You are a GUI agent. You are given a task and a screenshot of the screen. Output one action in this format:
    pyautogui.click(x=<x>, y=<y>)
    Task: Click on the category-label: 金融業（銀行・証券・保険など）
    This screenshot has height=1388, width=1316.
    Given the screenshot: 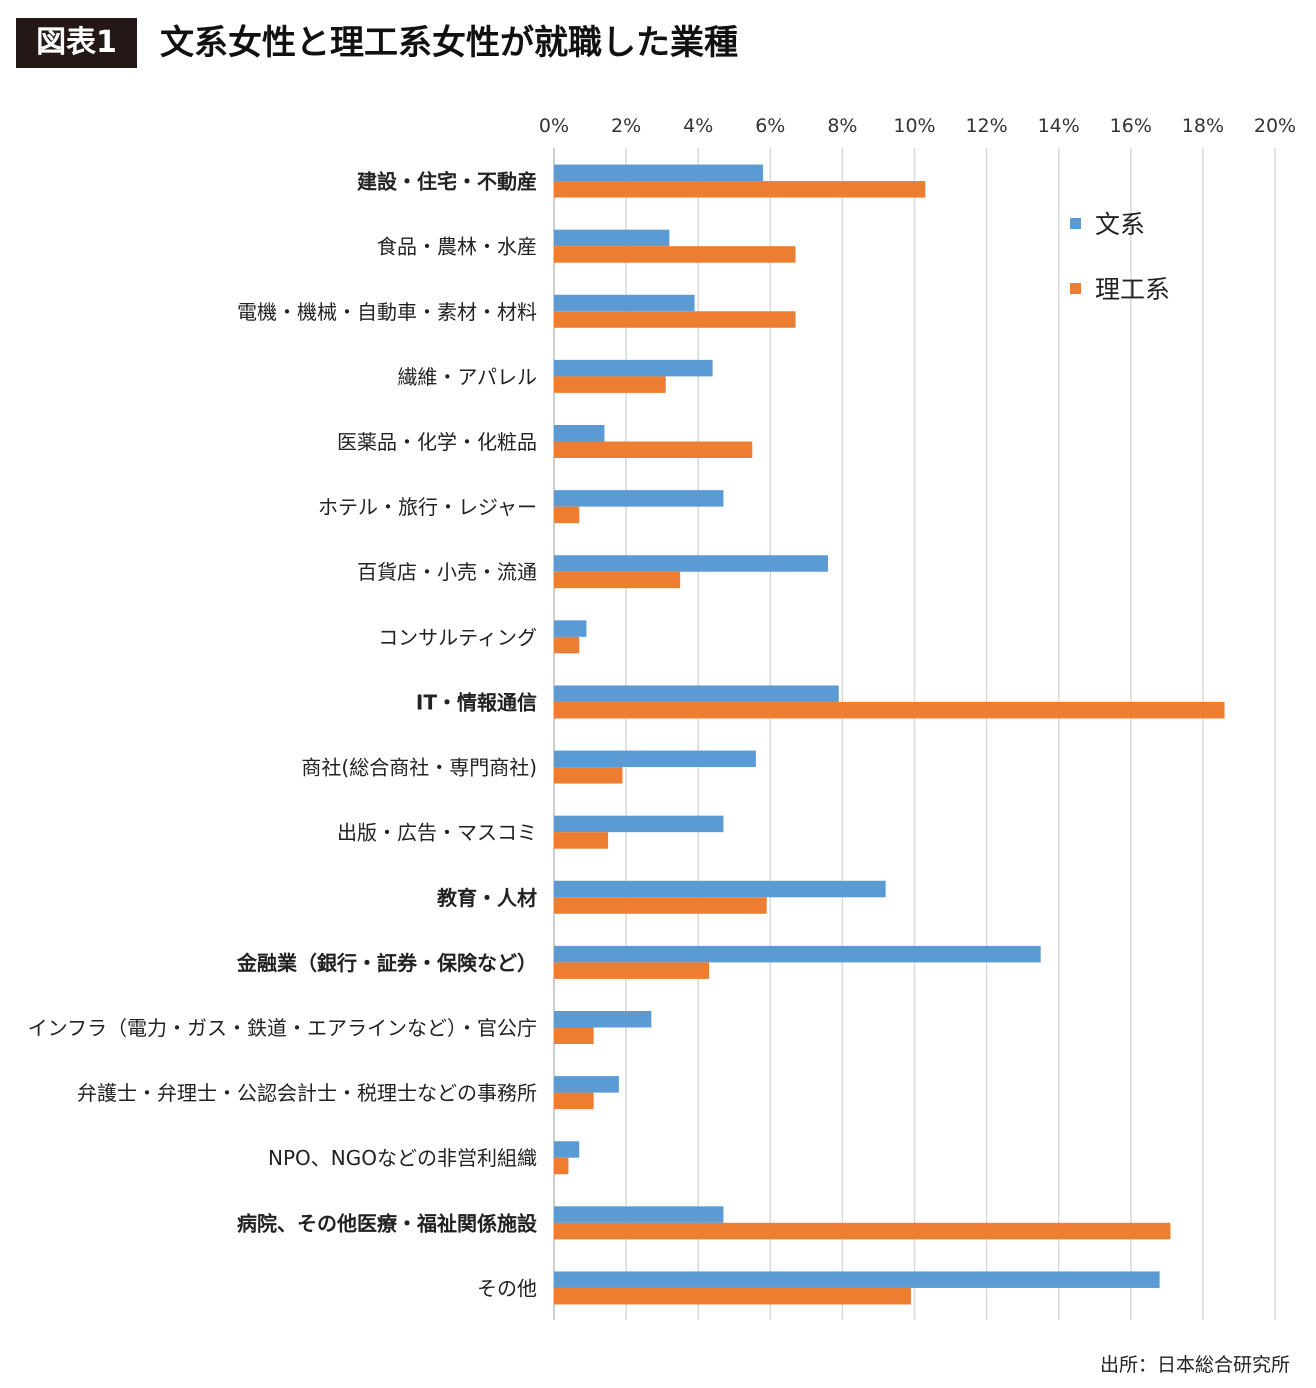 What is the action you would take?
    pyautogui.click(x=386, y=963)
    